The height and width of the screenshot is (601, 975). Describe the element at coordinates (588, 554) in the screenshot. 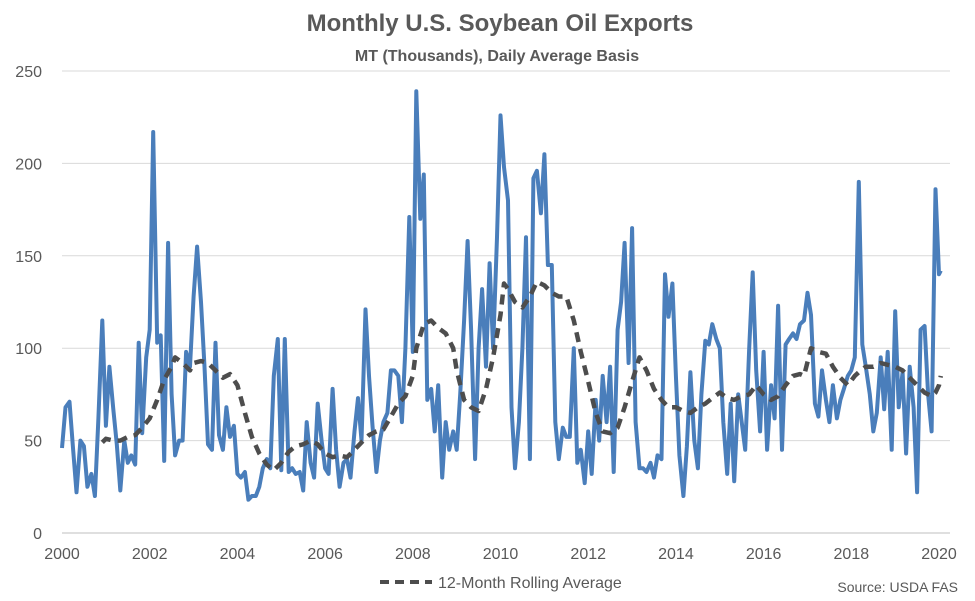

I see `x-tick-label: 2012` at that location.